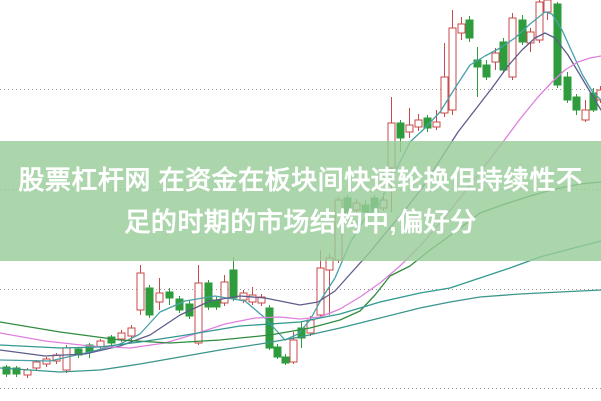 The image size is (601, 401). I want to click on overlay-text-line1: 股票杠杆网 在资金在板块间快速轮换但持续性不, so click(300, 179).